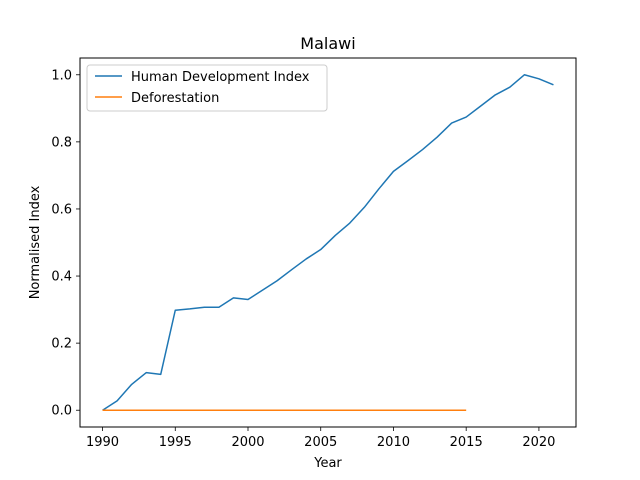 This screenshot has width=640, height=480. I want to click on y-tick-label: 0.4, so click(61, 277).